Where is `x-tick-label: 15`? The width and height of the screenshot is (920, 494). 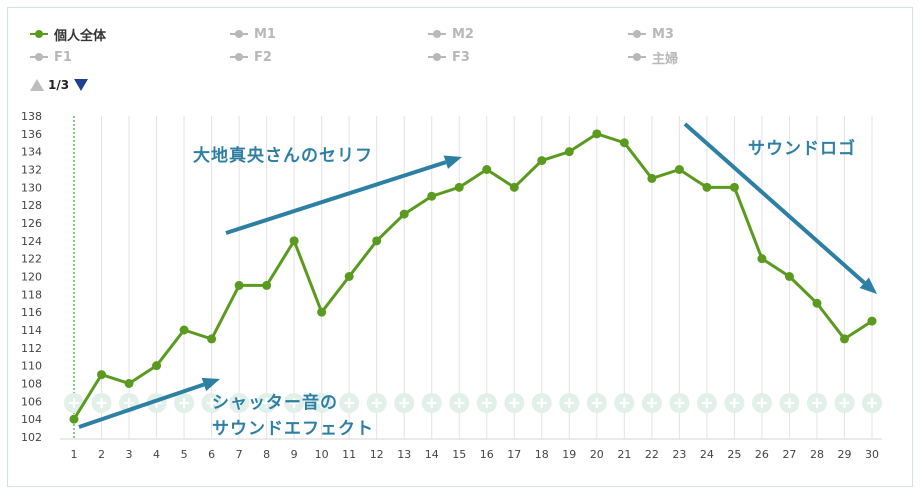 x-tick-label: 15 is located at coordinates (459, 454).